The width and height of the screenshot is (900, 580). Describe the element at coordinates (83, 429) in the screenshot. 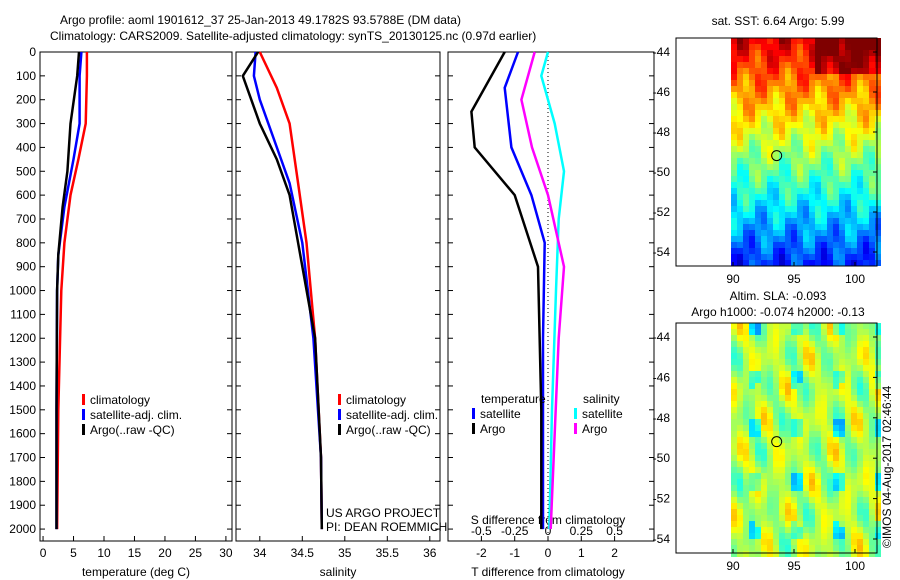

I see `legend-swatch` at that location.